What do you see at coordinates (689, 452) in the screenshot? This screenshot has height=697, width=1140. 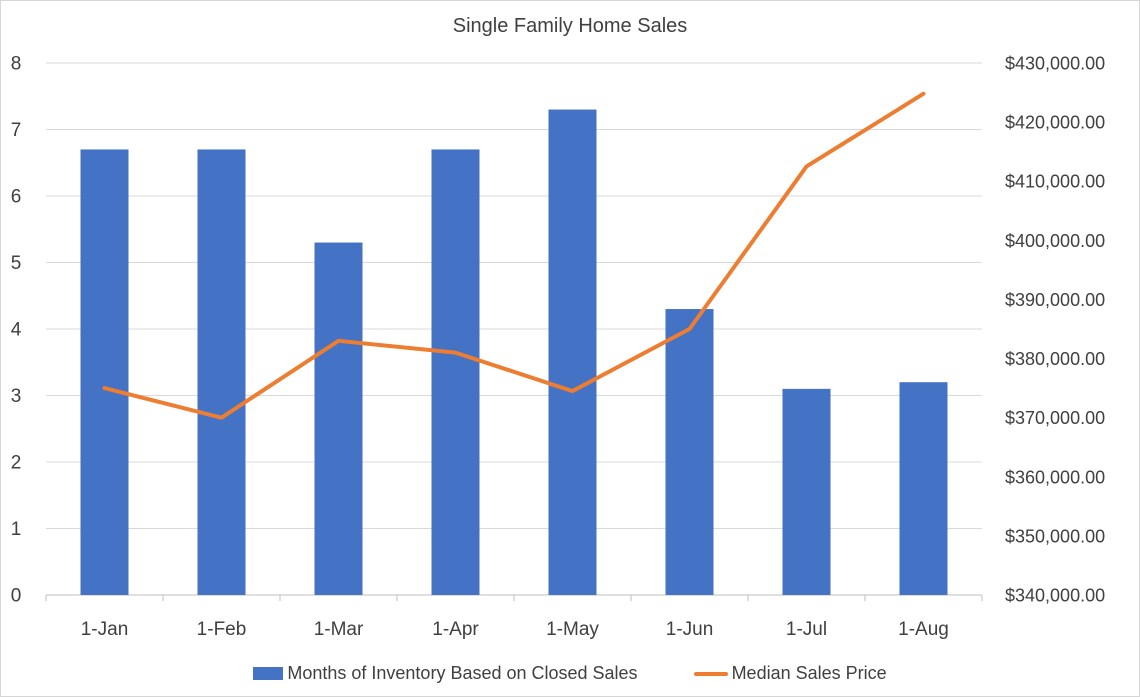 I see `bar-1-Jun` at bounding box center [689, 452].